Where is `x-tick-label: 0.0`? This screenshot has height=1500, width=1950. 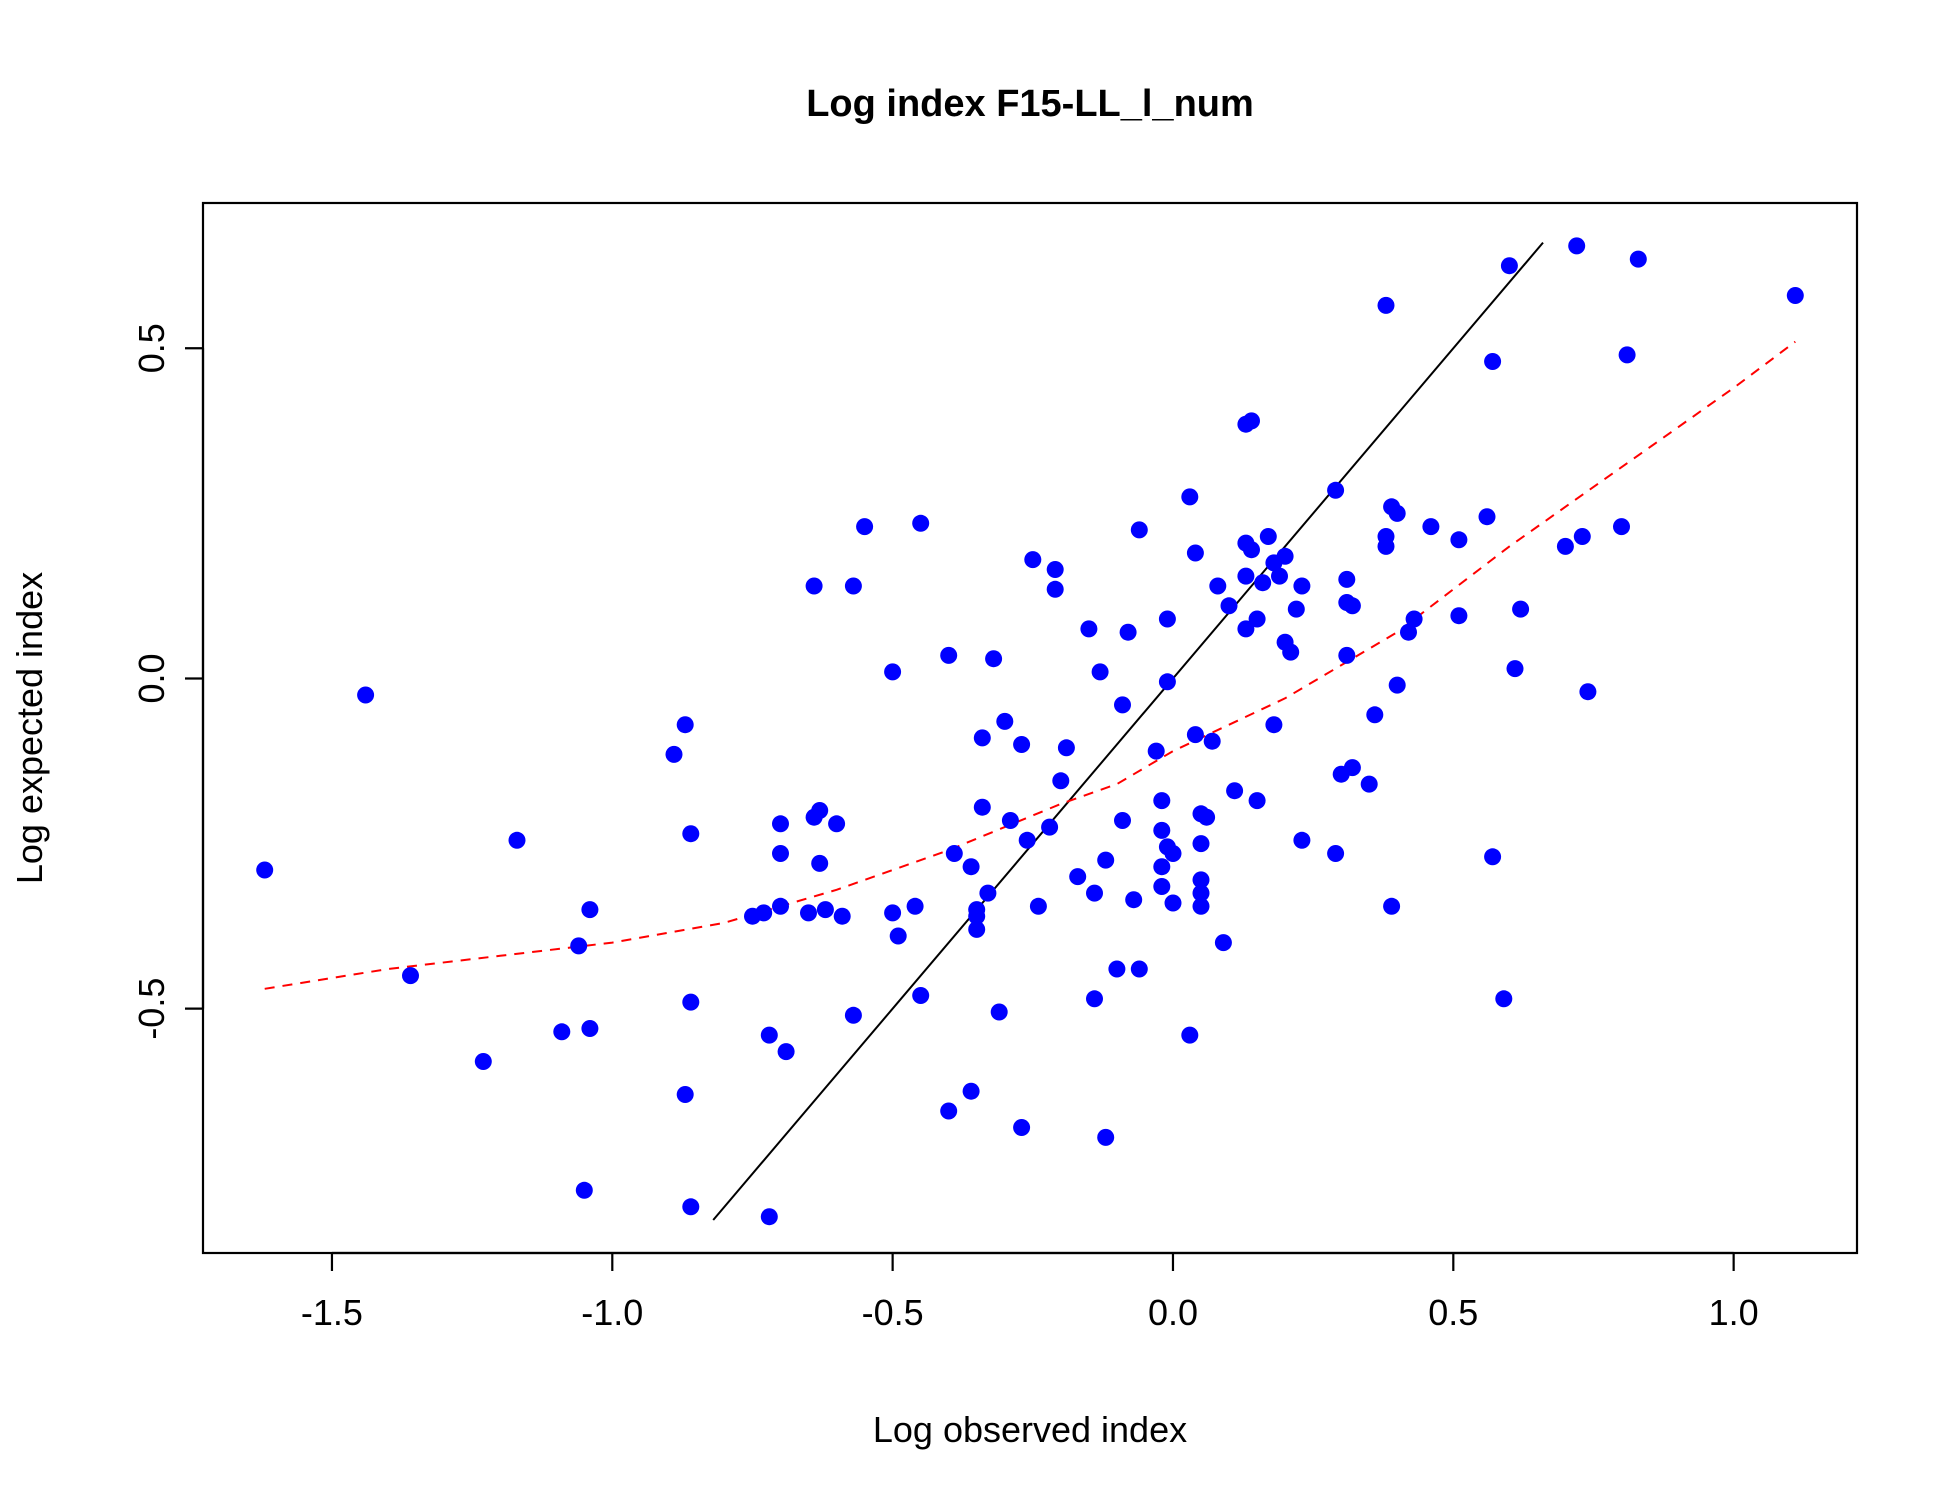
x-tick-label: 0.0 is located at coordinates (1173, 1312).